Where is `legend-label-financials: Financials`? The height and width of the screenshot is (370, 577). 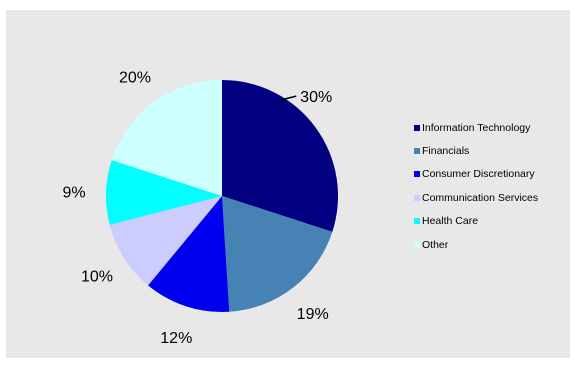 legend-label-financials: Financials is located at coordinates (446, 151).